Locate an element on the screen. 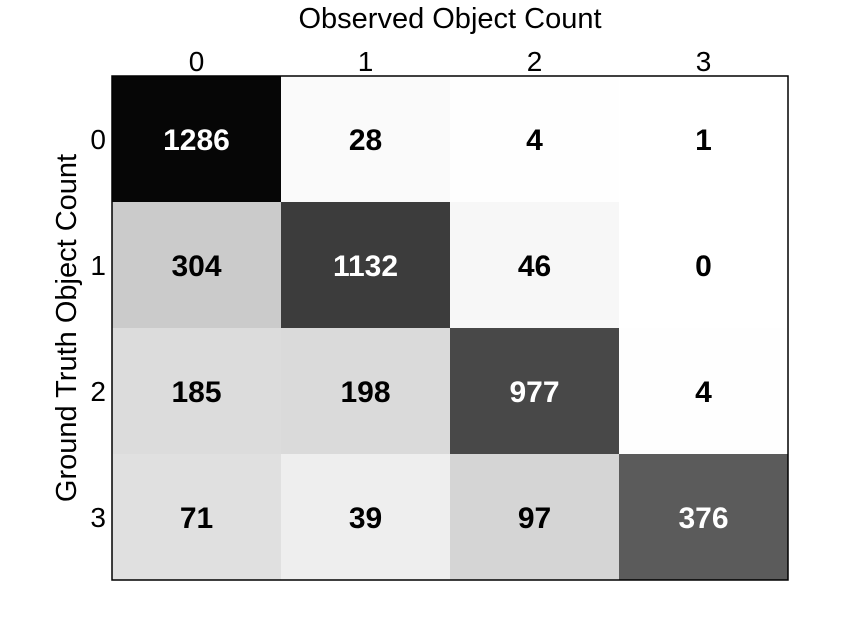  cell-value-r2-c0: 185 is located at coordinates (196, 392).